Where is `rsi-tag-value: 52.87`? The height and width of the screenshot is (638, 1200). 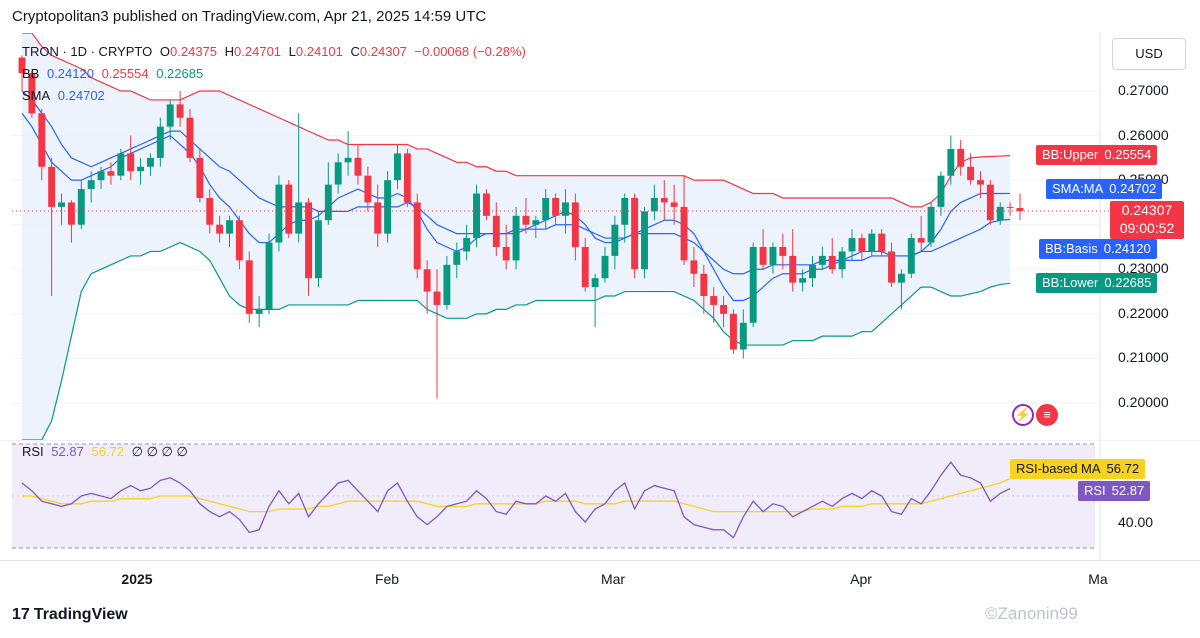 rsi-tag-value: 52.87 is located at coordinates (1128, 490).